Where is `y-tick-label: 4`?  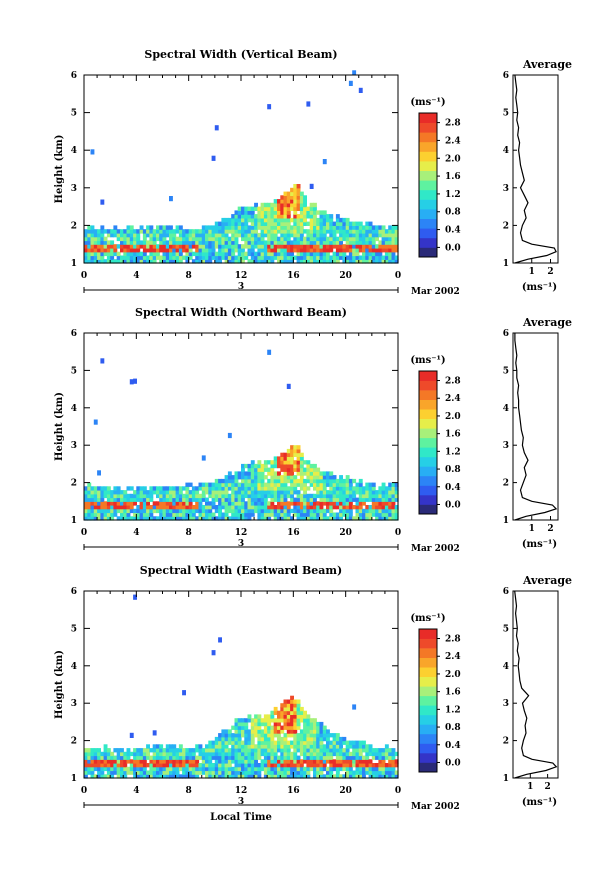 y-tick-label: 4 is located at coordinates (74, 151).